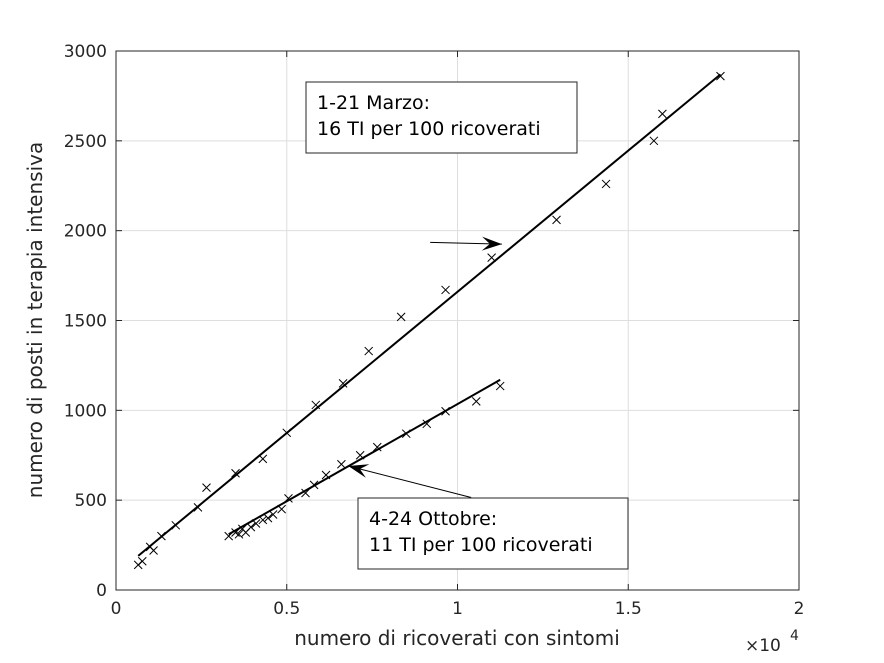 This screenshot has height=663, width=884. What do you see at coordinates (628, 609) in the screenshot?
I see `x-tick-label: 1.5` at bounding box center [628, 609].